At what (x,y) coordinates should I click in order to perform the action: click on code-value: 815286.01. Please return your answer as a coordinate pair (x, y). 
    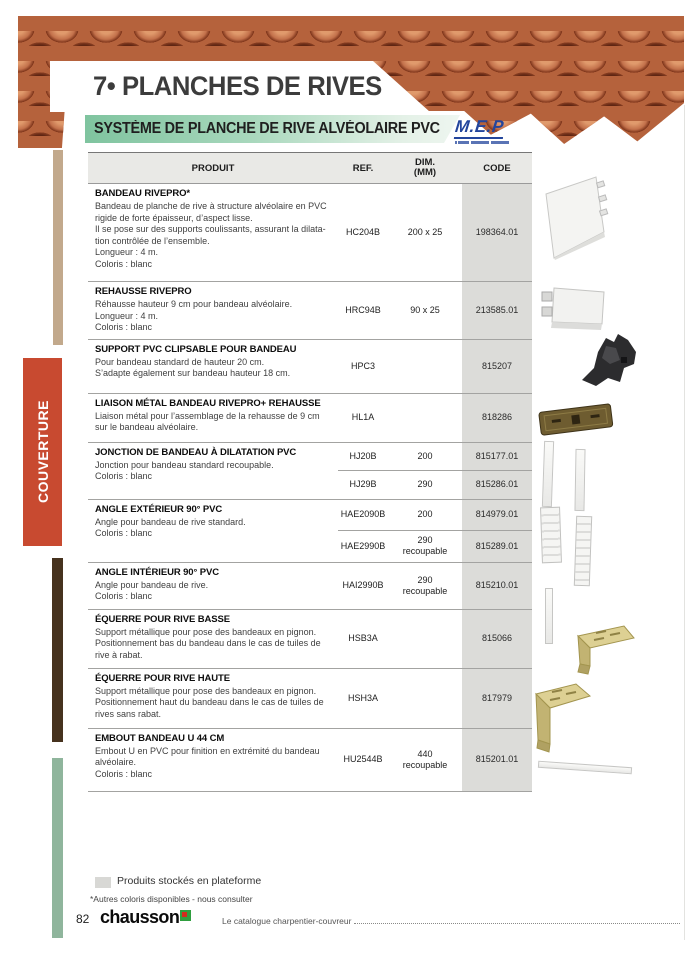
    Looking at the image, I should click on (497, 485).